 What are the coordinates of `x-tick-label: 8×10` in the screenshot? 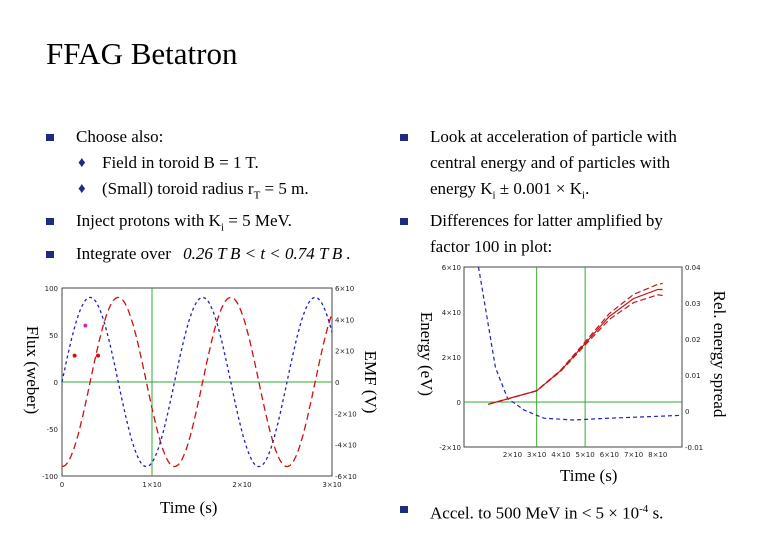 It's located at (657, 455).